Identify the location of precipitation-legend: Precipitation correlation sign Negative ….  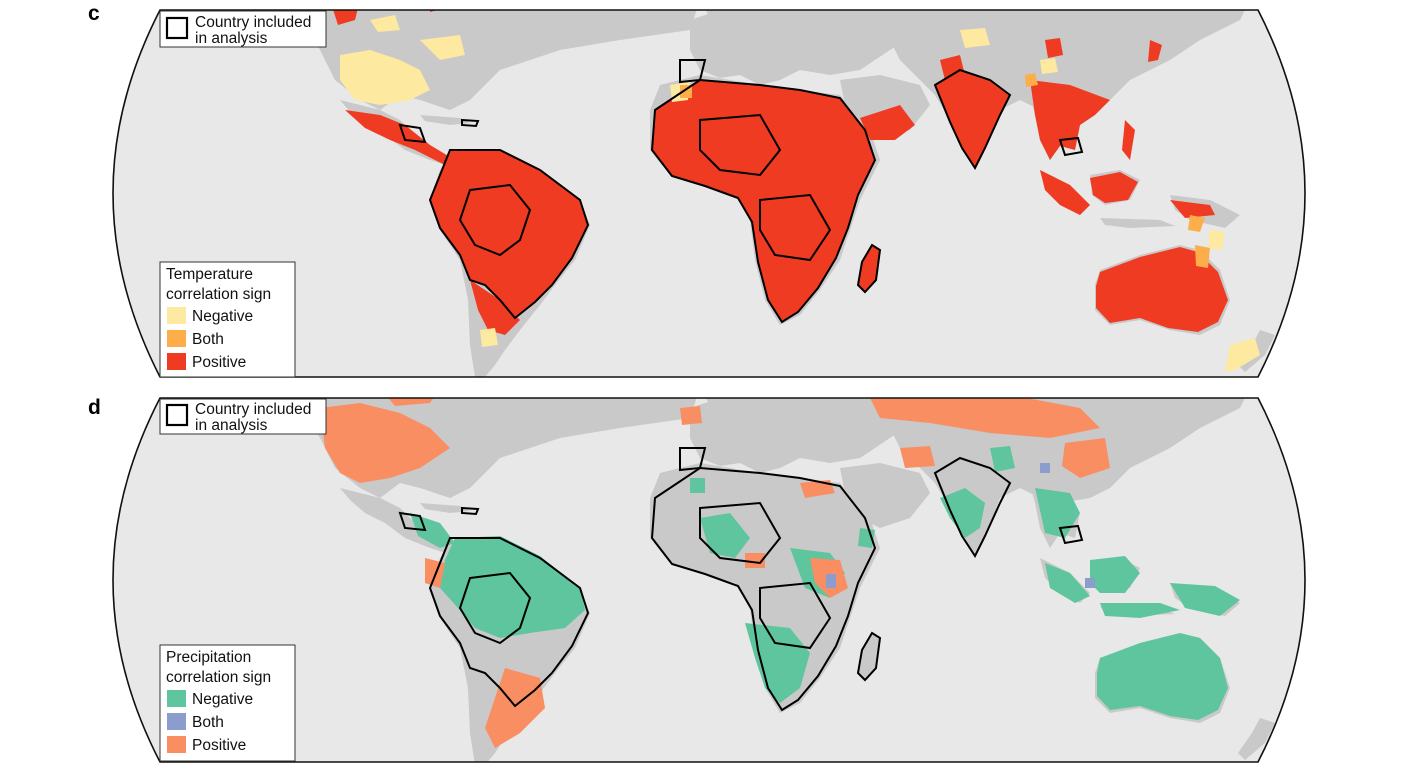
(227, 703).